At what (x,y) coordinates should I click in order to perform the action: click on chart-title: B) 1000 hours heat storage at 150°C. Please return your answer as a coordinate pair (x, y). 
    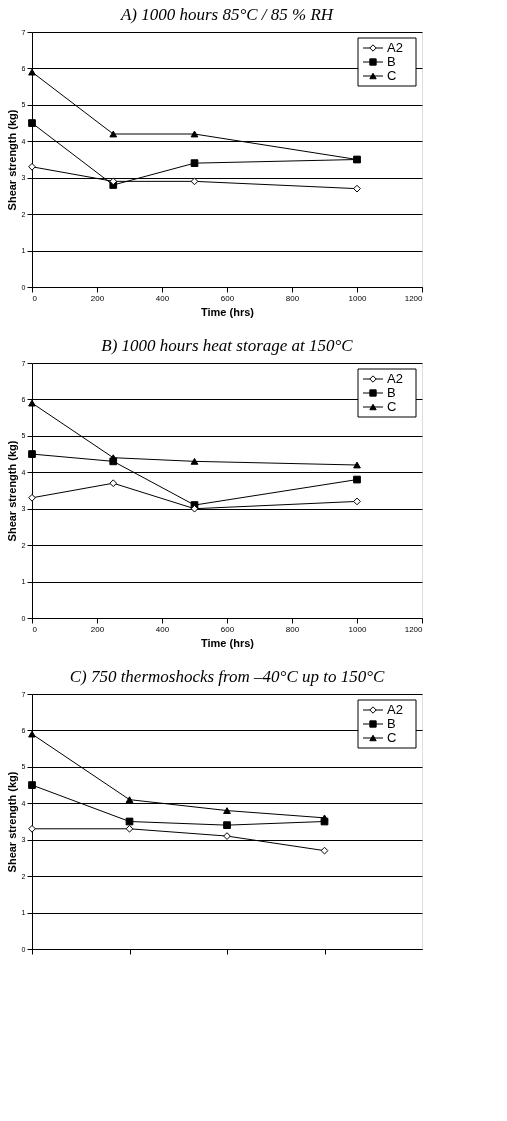
    Looking at the image, I should click on (227, 345).